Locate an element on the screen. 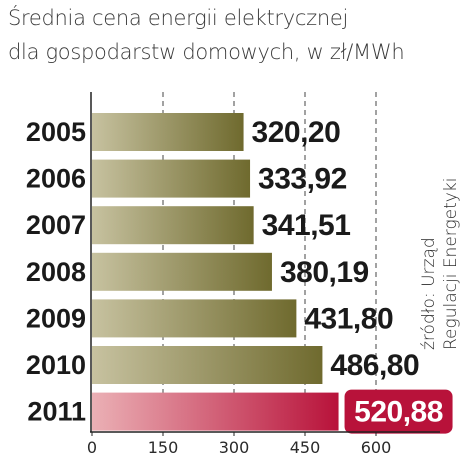  value-label: 520,88 is located at coordinates (398, 412).